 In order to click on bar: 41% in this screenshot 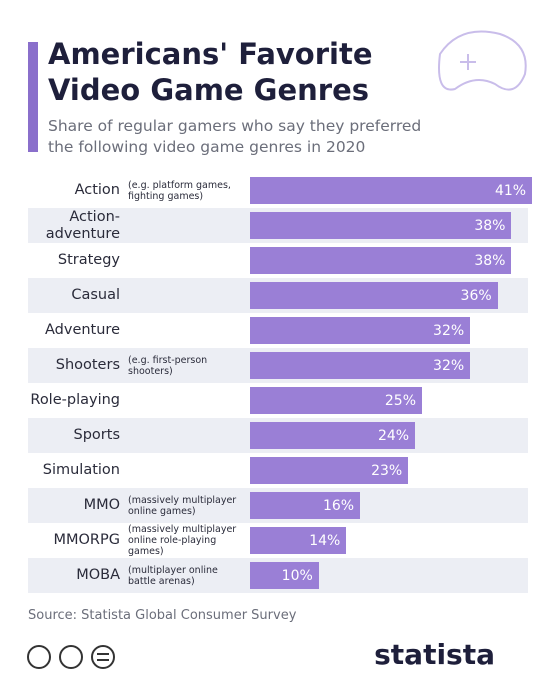, I will do `click(391, 190)`.